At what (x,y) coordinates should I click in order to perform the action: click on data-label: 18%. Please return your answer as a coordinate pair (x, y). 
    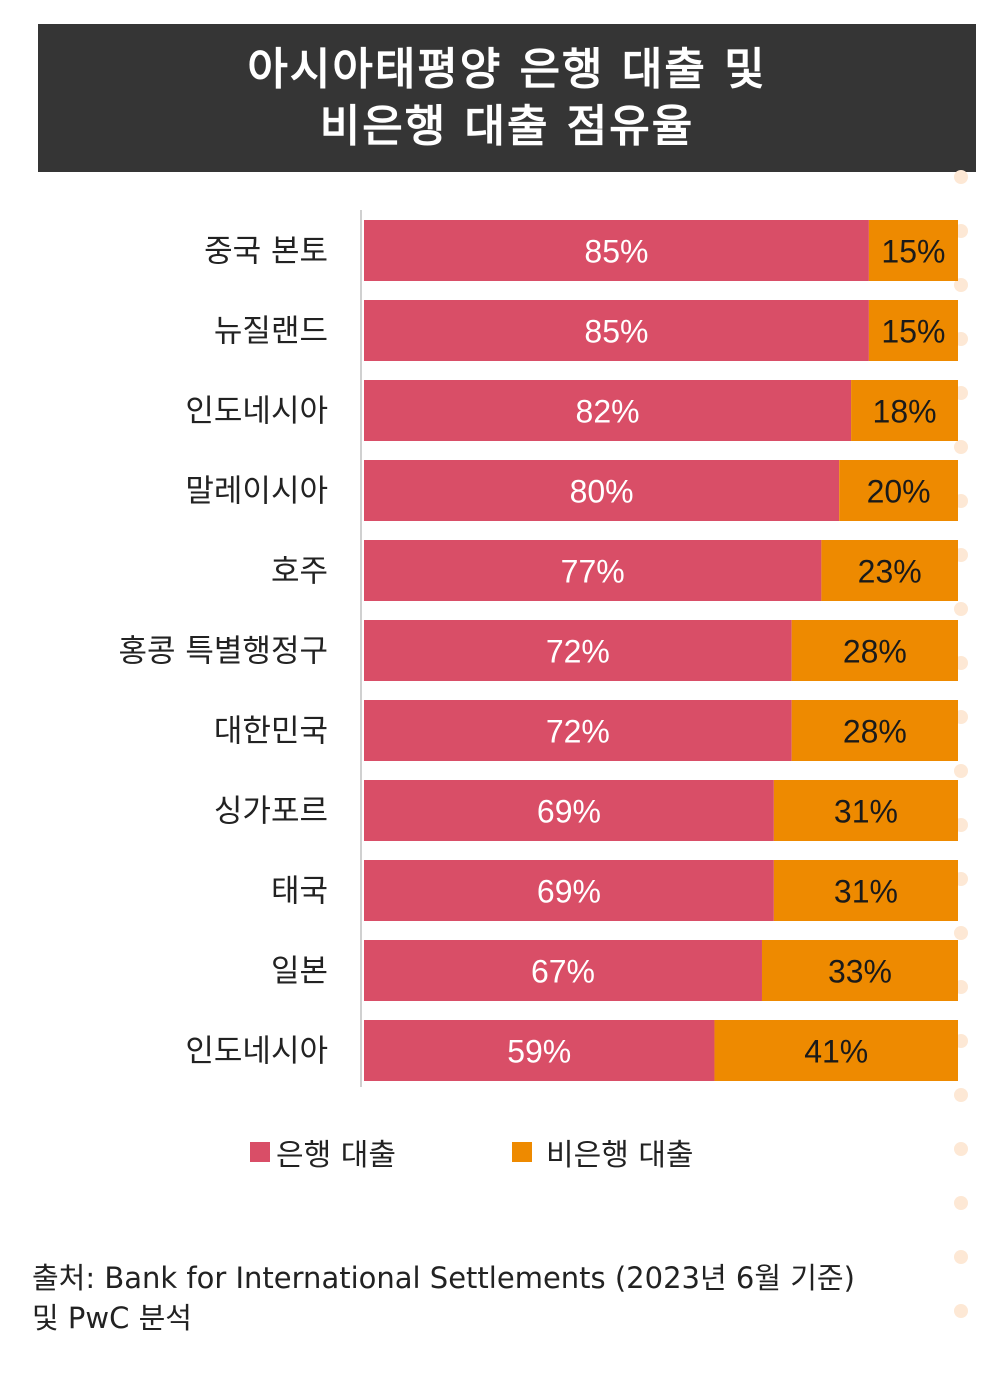
    Looking at the image, I should click on (905, 412).